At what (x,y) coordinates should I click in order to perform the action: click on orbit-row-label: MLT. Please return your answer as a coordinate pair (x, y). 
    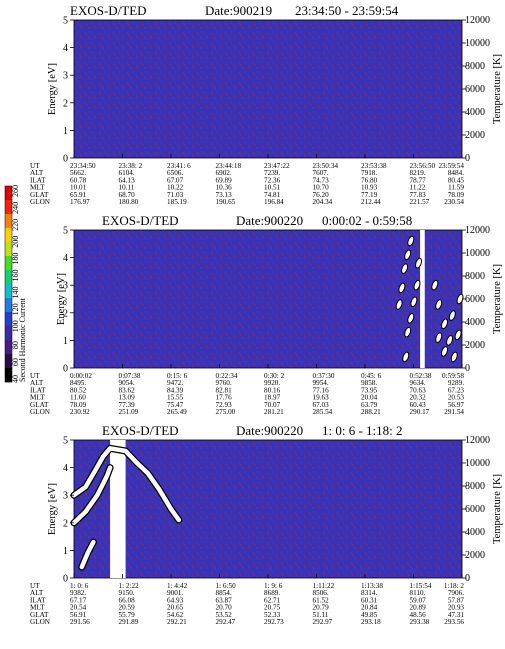
    Looking at the image, I should click on (37, 608).